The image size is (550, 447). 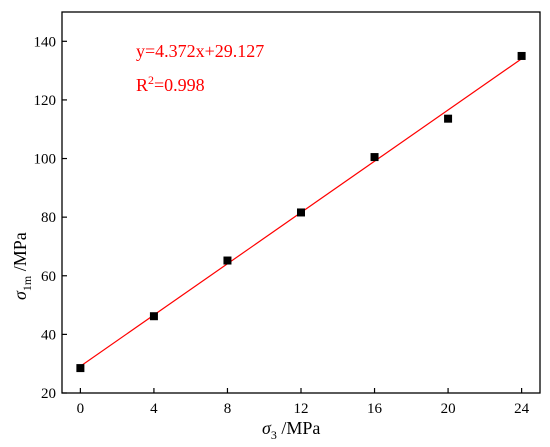 What do you see at coordinates (48, 335) in the screenshot?
I see `y-tick-label: 40` at bounding box center [48, 335].